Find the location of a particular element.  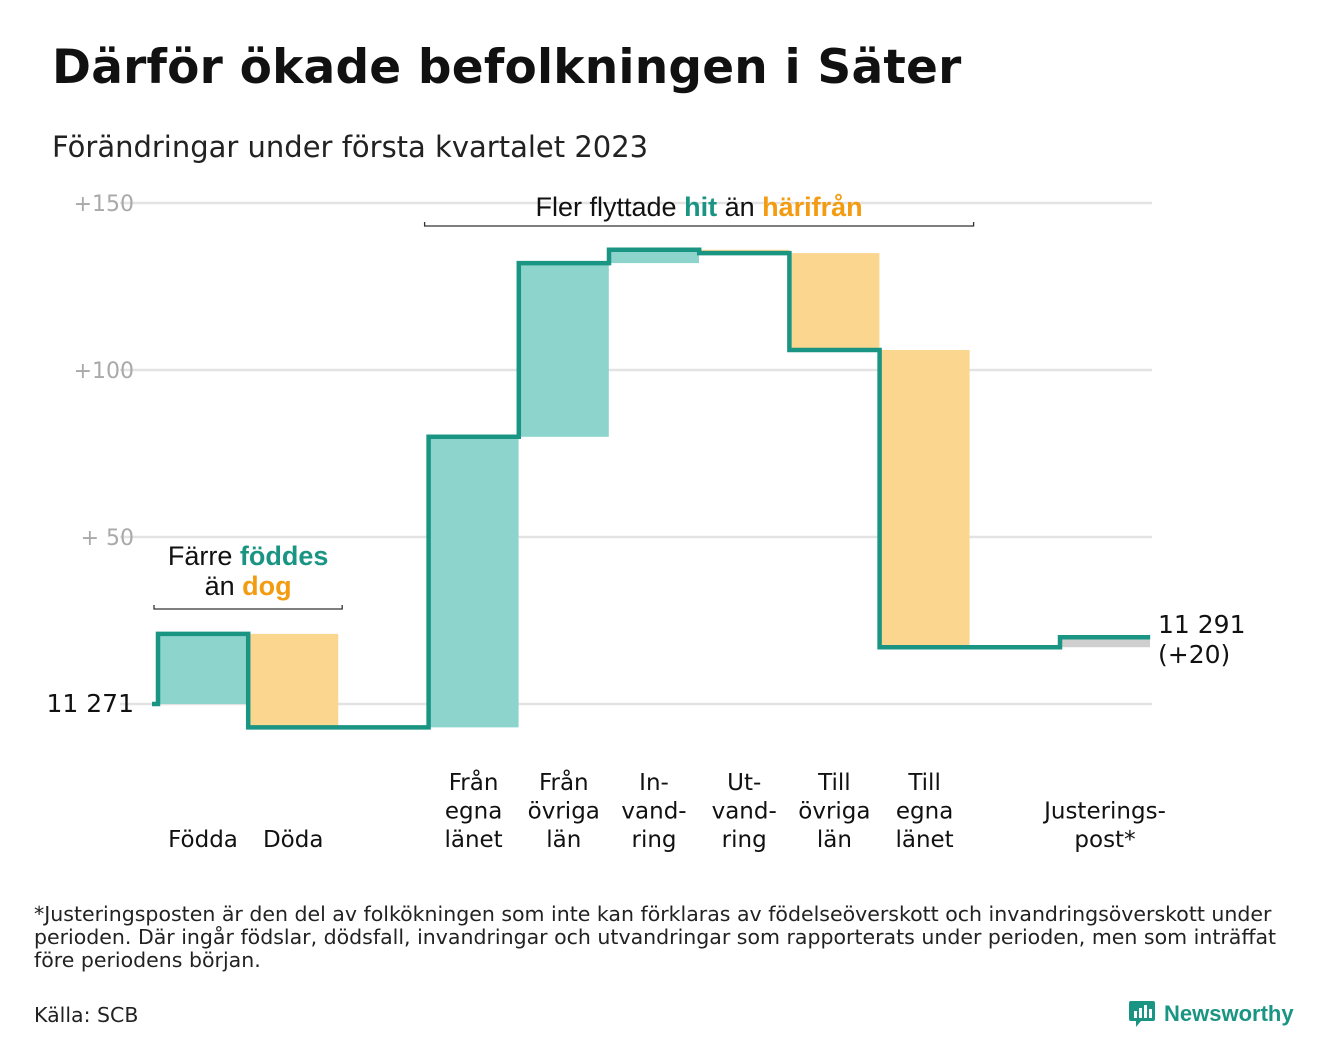

annotation-text: Färre föddes is located at coordinates (248, 556).